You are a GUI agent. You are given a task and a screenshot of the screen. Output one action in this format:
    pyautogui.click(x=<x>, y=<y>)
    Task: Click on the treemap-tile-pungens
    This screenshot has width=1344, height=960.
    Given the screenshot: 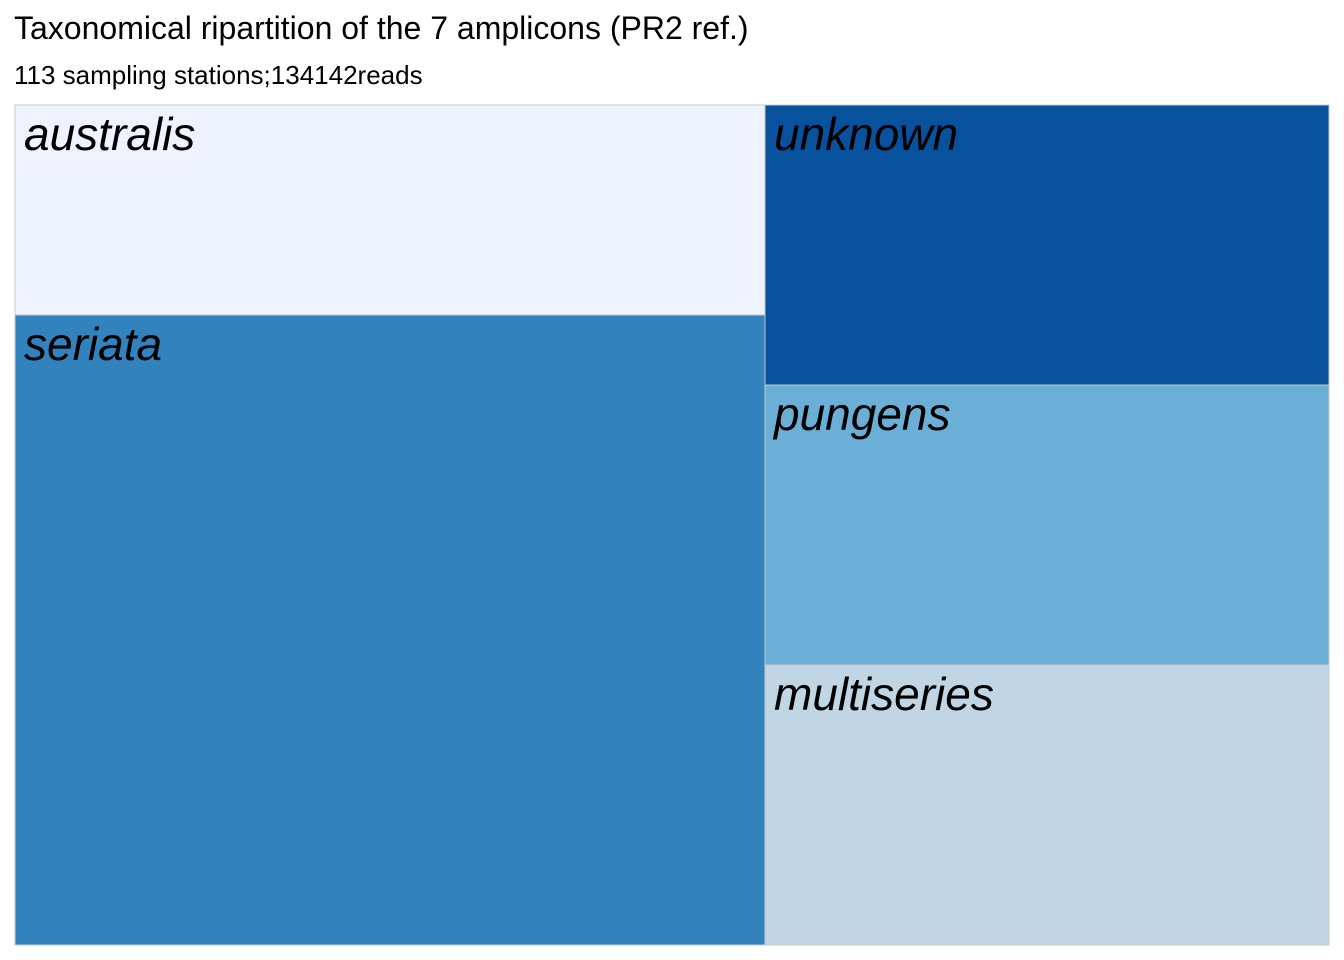 What is the action you would take?
    pyautogui.click(x=1047, y=525)
    